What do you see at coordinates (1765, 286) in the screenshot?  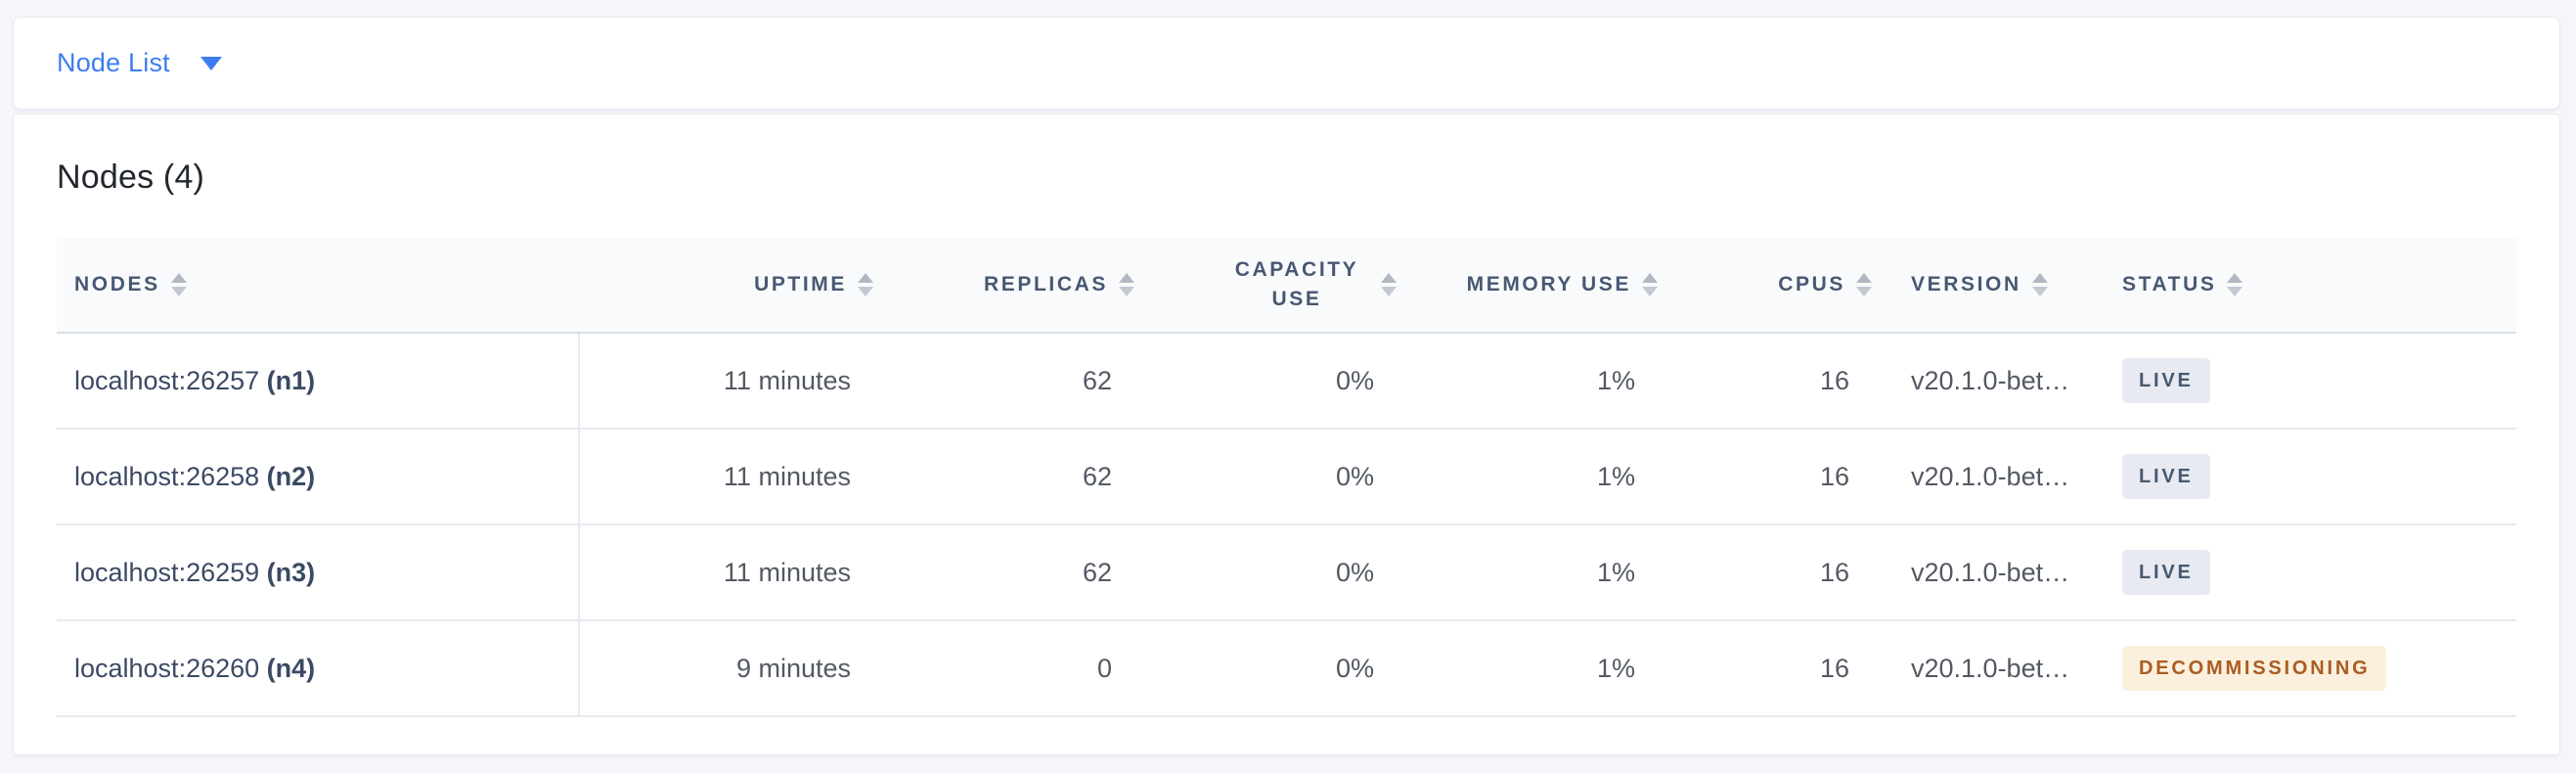 I see `column-header-cpus: CPUs` at bounding box center [1765, 286].